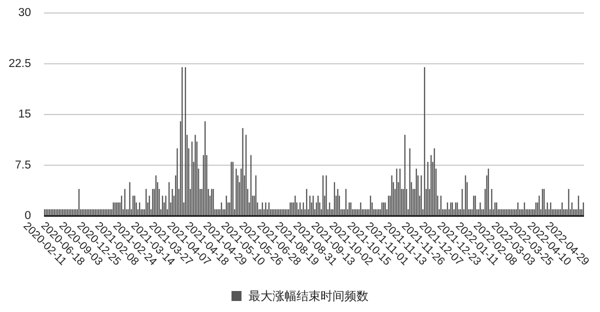 The image size is (600, 312). What do you see at coordinates (24, 13) in the screenshot?
I see `y-tick-label: 30` at bounding box center [24, 13].